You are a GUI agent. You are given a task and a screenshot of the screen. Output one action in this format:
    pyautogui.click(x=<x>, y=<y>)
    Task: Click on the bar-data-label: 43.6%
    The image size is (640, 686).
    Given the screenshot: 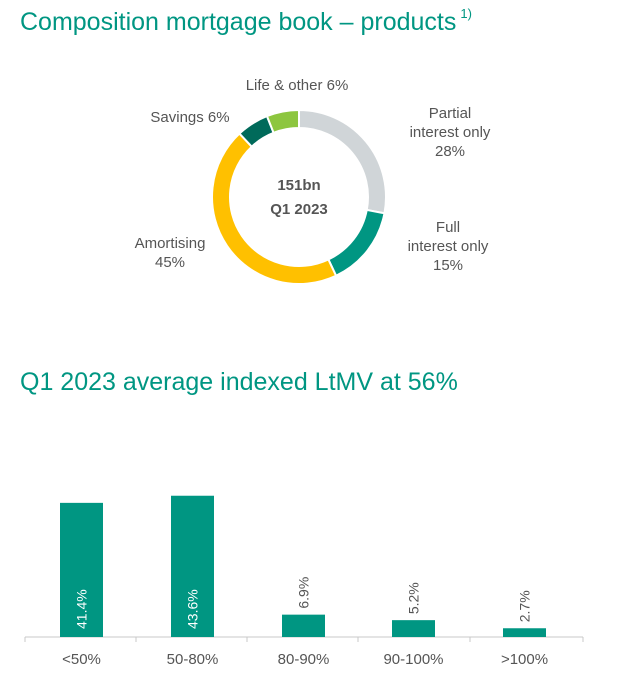 What is the action you would take?
    pyautogui.click(x=193, y=609)
    